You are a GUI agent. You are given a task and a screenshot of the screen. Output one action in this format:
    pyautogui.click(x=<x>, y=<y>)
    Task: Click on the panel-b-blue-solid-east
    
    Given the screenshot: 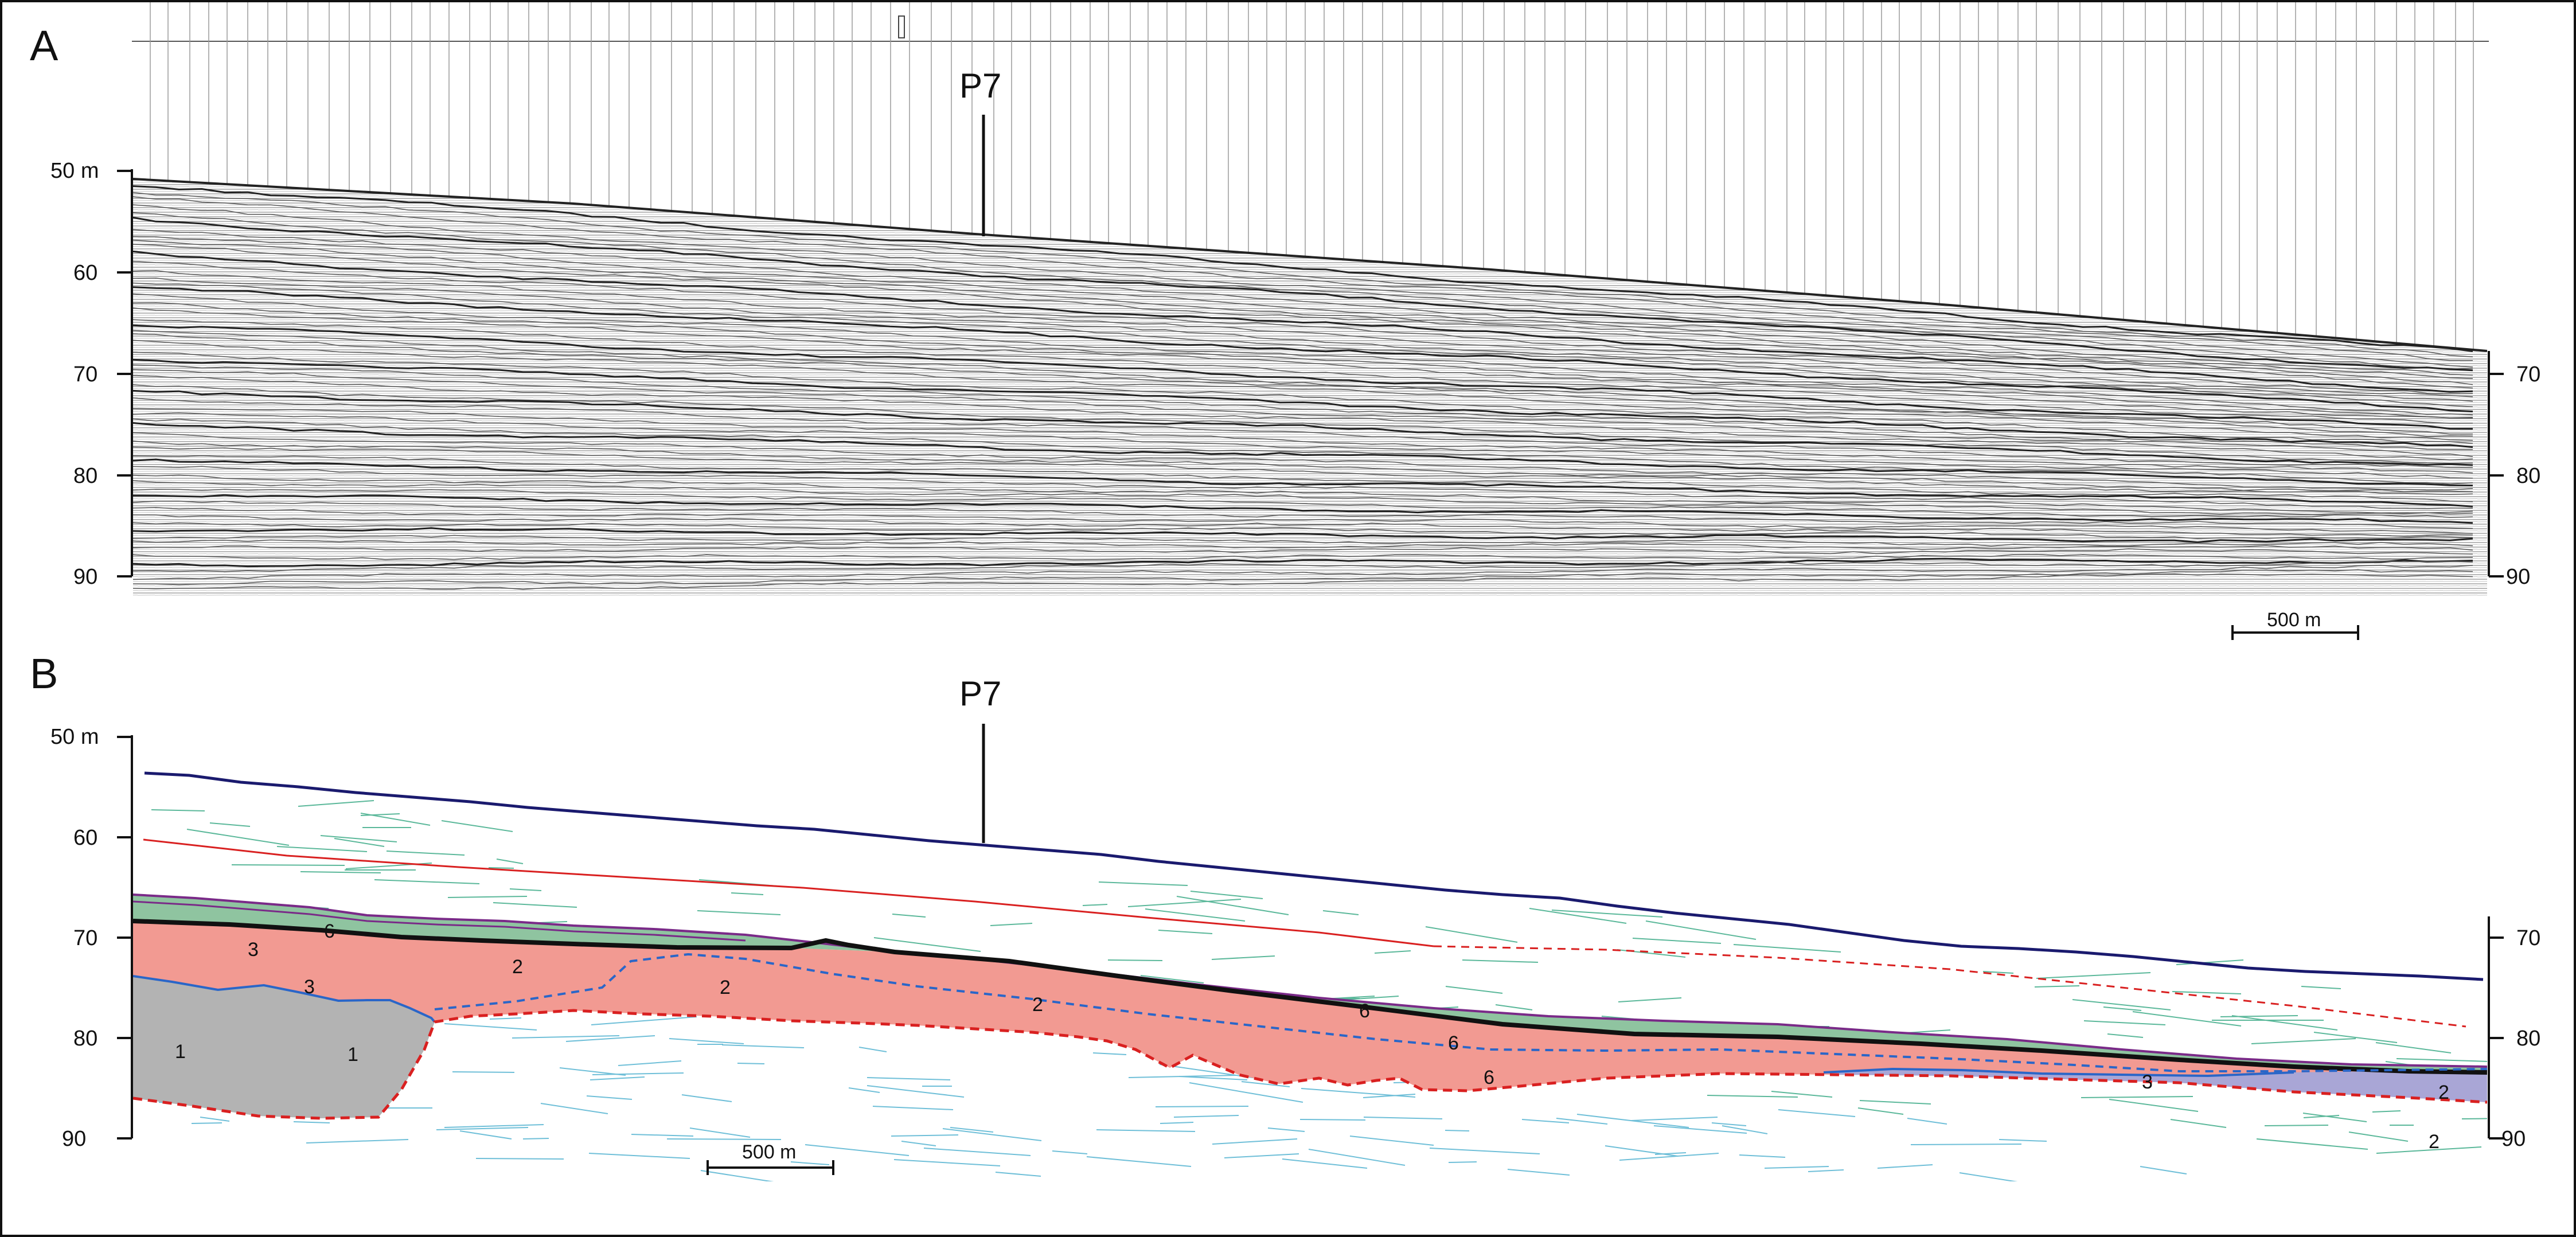 What is the action you would take?
    pyautogui.click(x=2058, y=1072)
    